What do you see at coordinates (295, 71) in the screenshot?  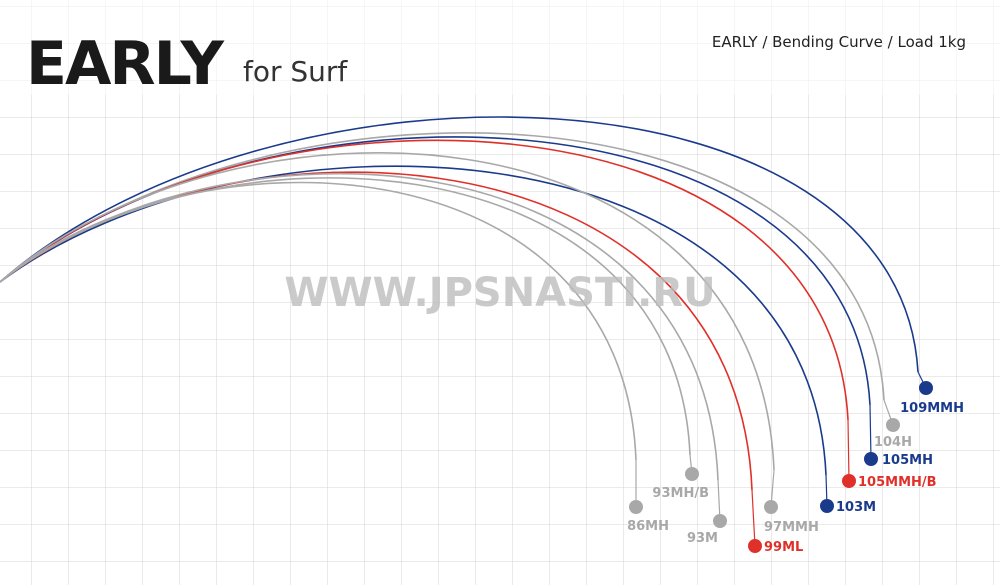 I see `subtitle: for Surf` at bounding box center [295, 71].